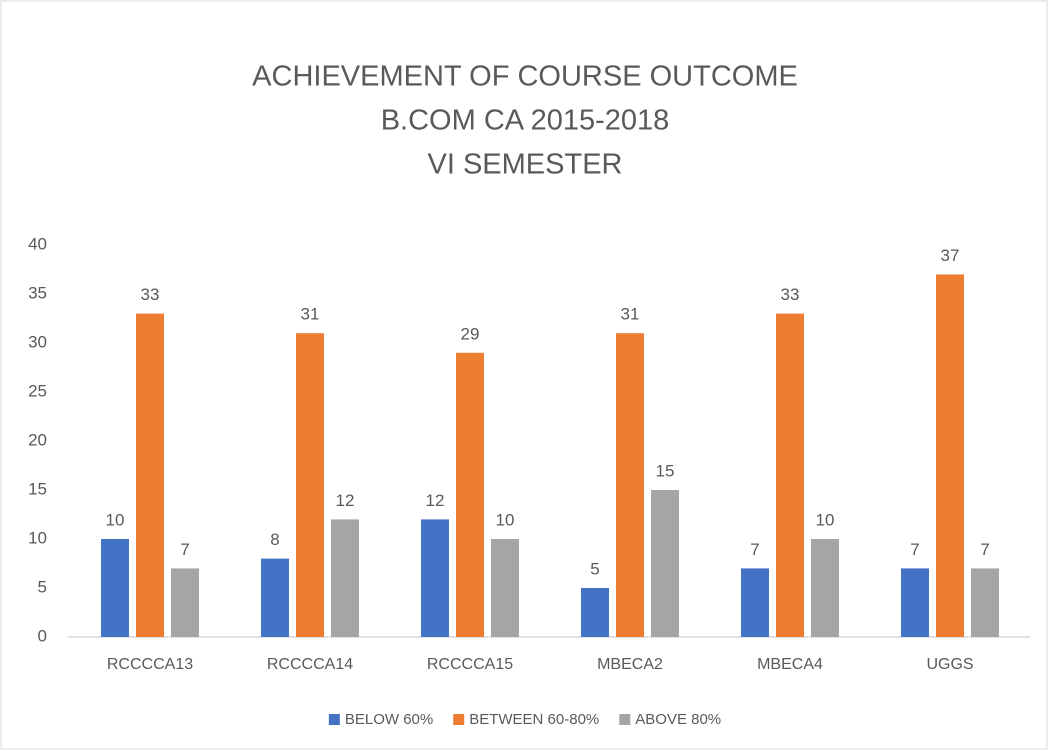  Describe the element at coordinates (665, 470) in the screenshot. I see `data-label: 15` at that location.